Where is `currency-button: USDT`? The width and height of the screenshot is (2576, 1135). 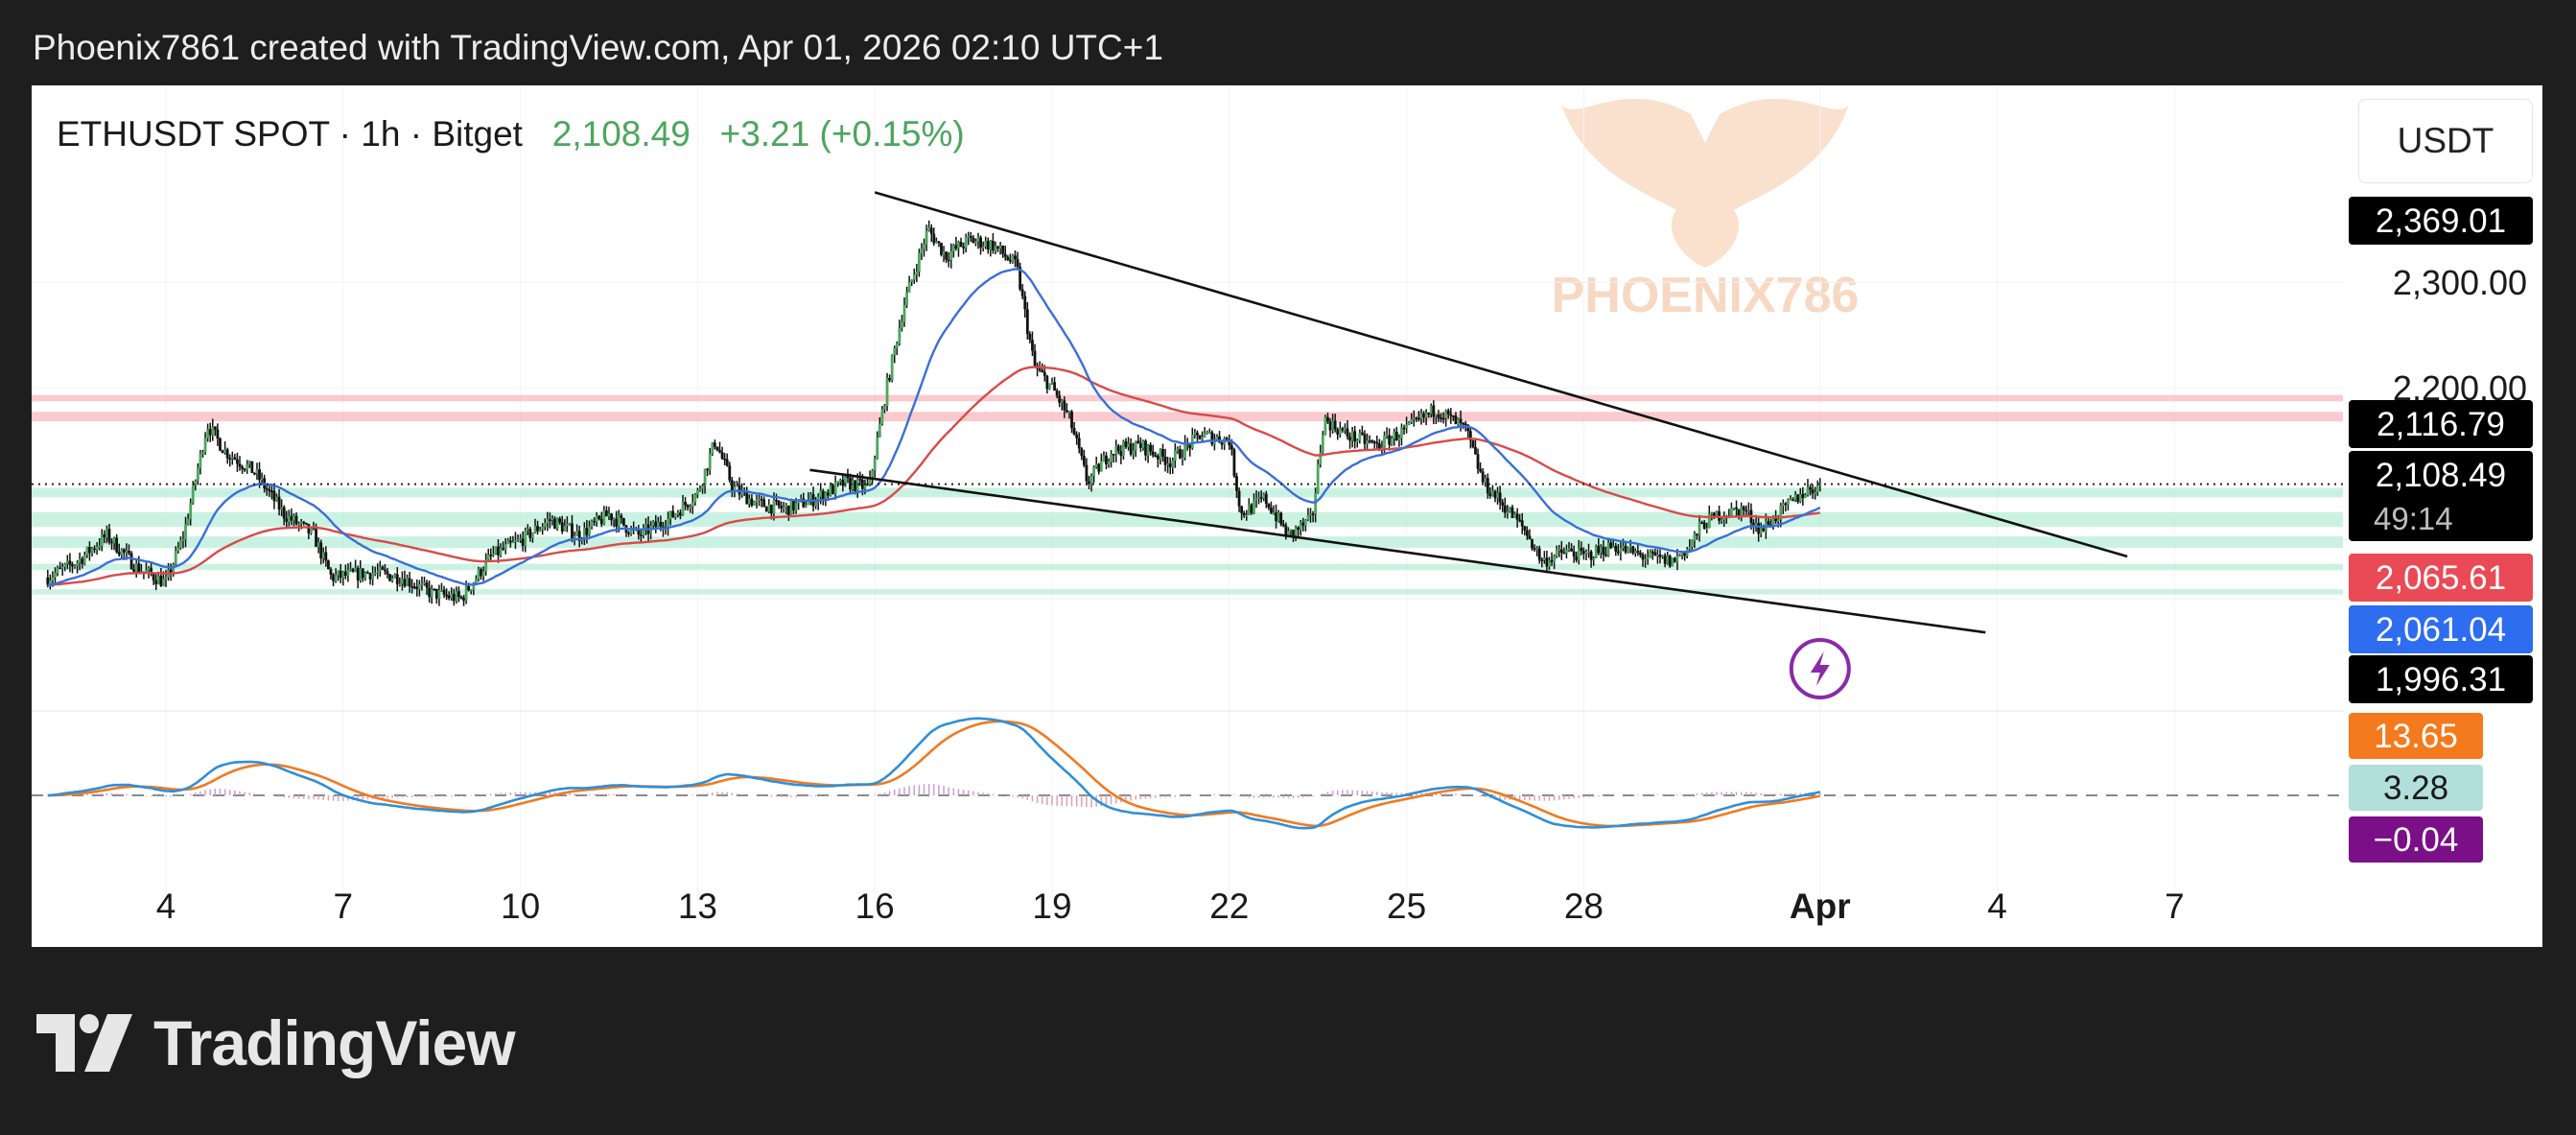 currency-button: USDT is located at coordinates (2445, 141).